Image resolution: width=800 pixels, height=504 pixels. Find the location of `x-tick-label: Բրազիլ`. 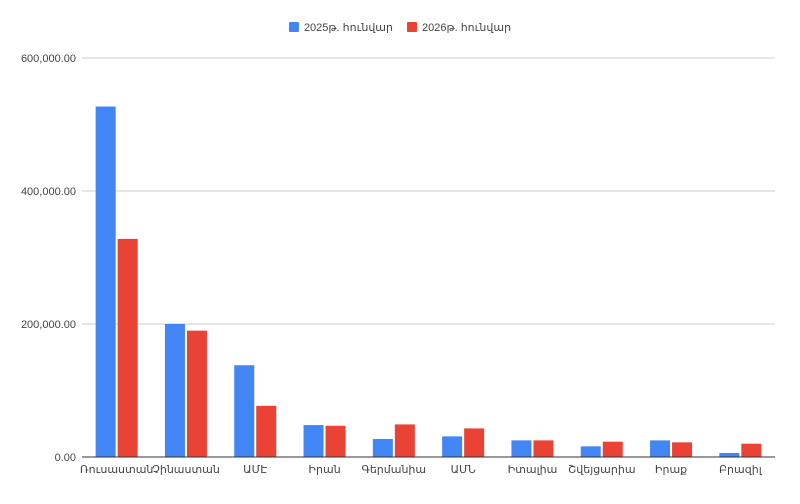

x-tick-label: Բրազիլ is located at coordinates (741, 470).